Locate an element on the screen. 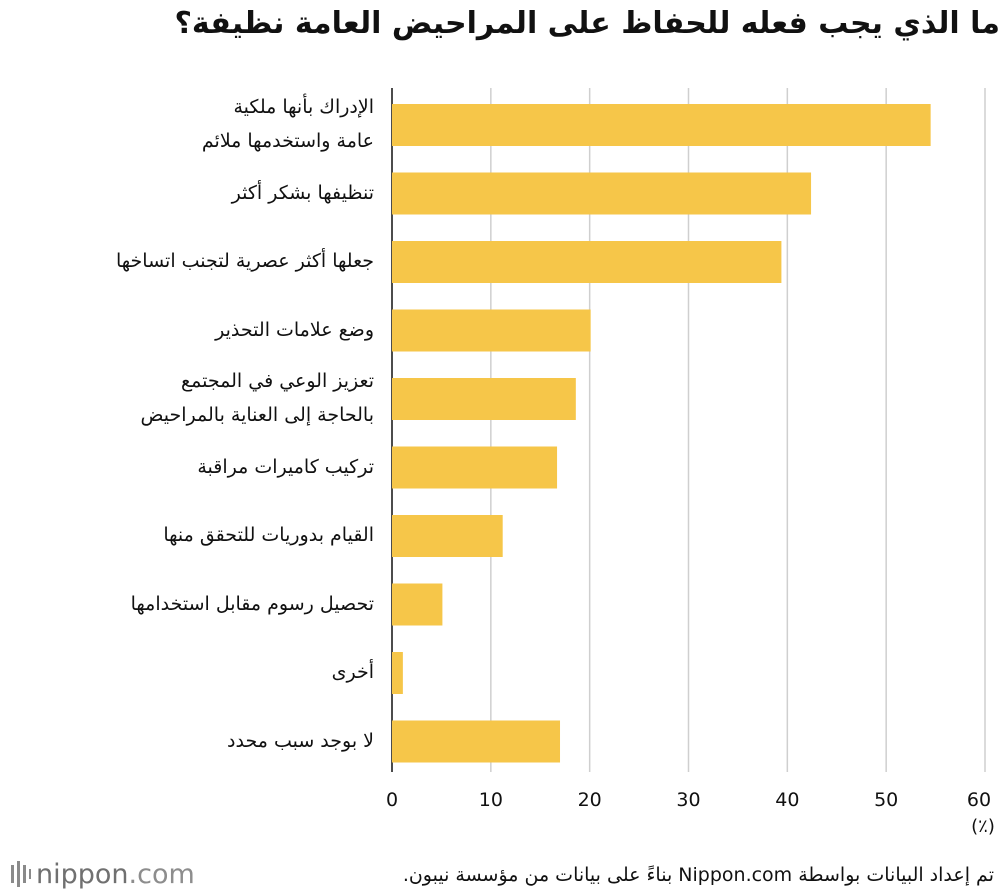 The image size is (1000, 896). category-label: وضع علامات التحذير is located at coordinates (189, 330).